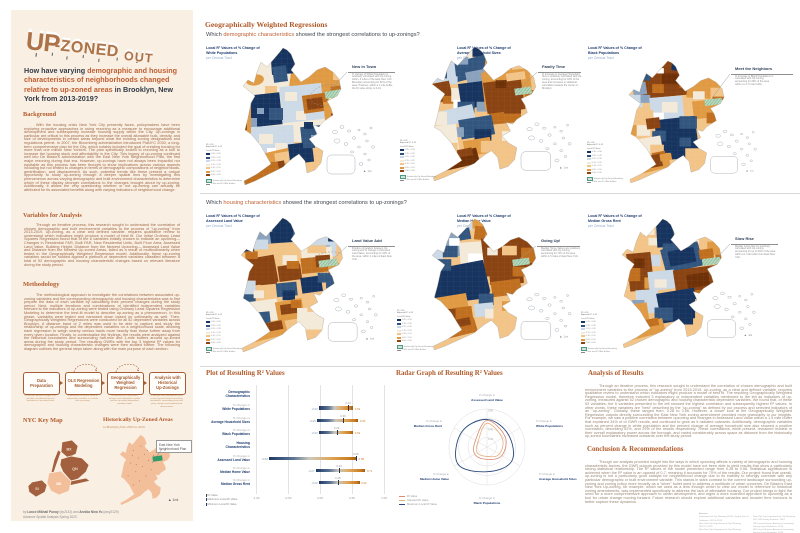 The width and height of the screenshot is (800, 533). Describe the element at coordinates (70, 450) in the screenshot. I see `svg-text: BX` at that location.